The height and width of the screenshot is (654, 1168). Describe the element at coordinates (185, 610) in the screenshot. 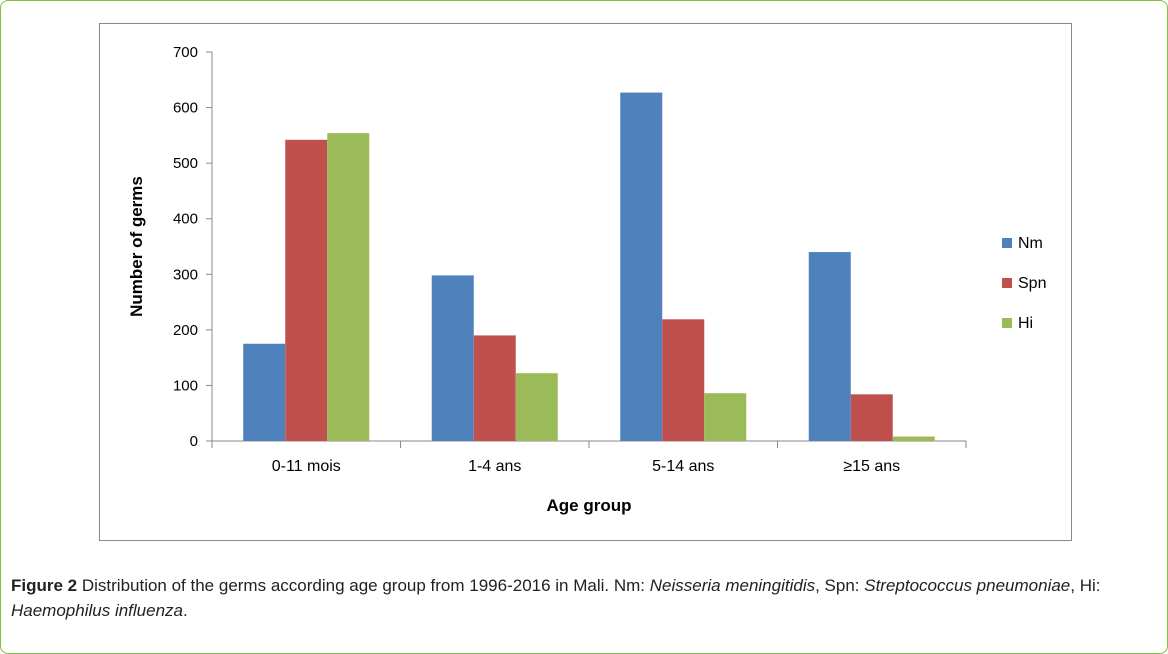

I see `caption-text-4: .` at that location.